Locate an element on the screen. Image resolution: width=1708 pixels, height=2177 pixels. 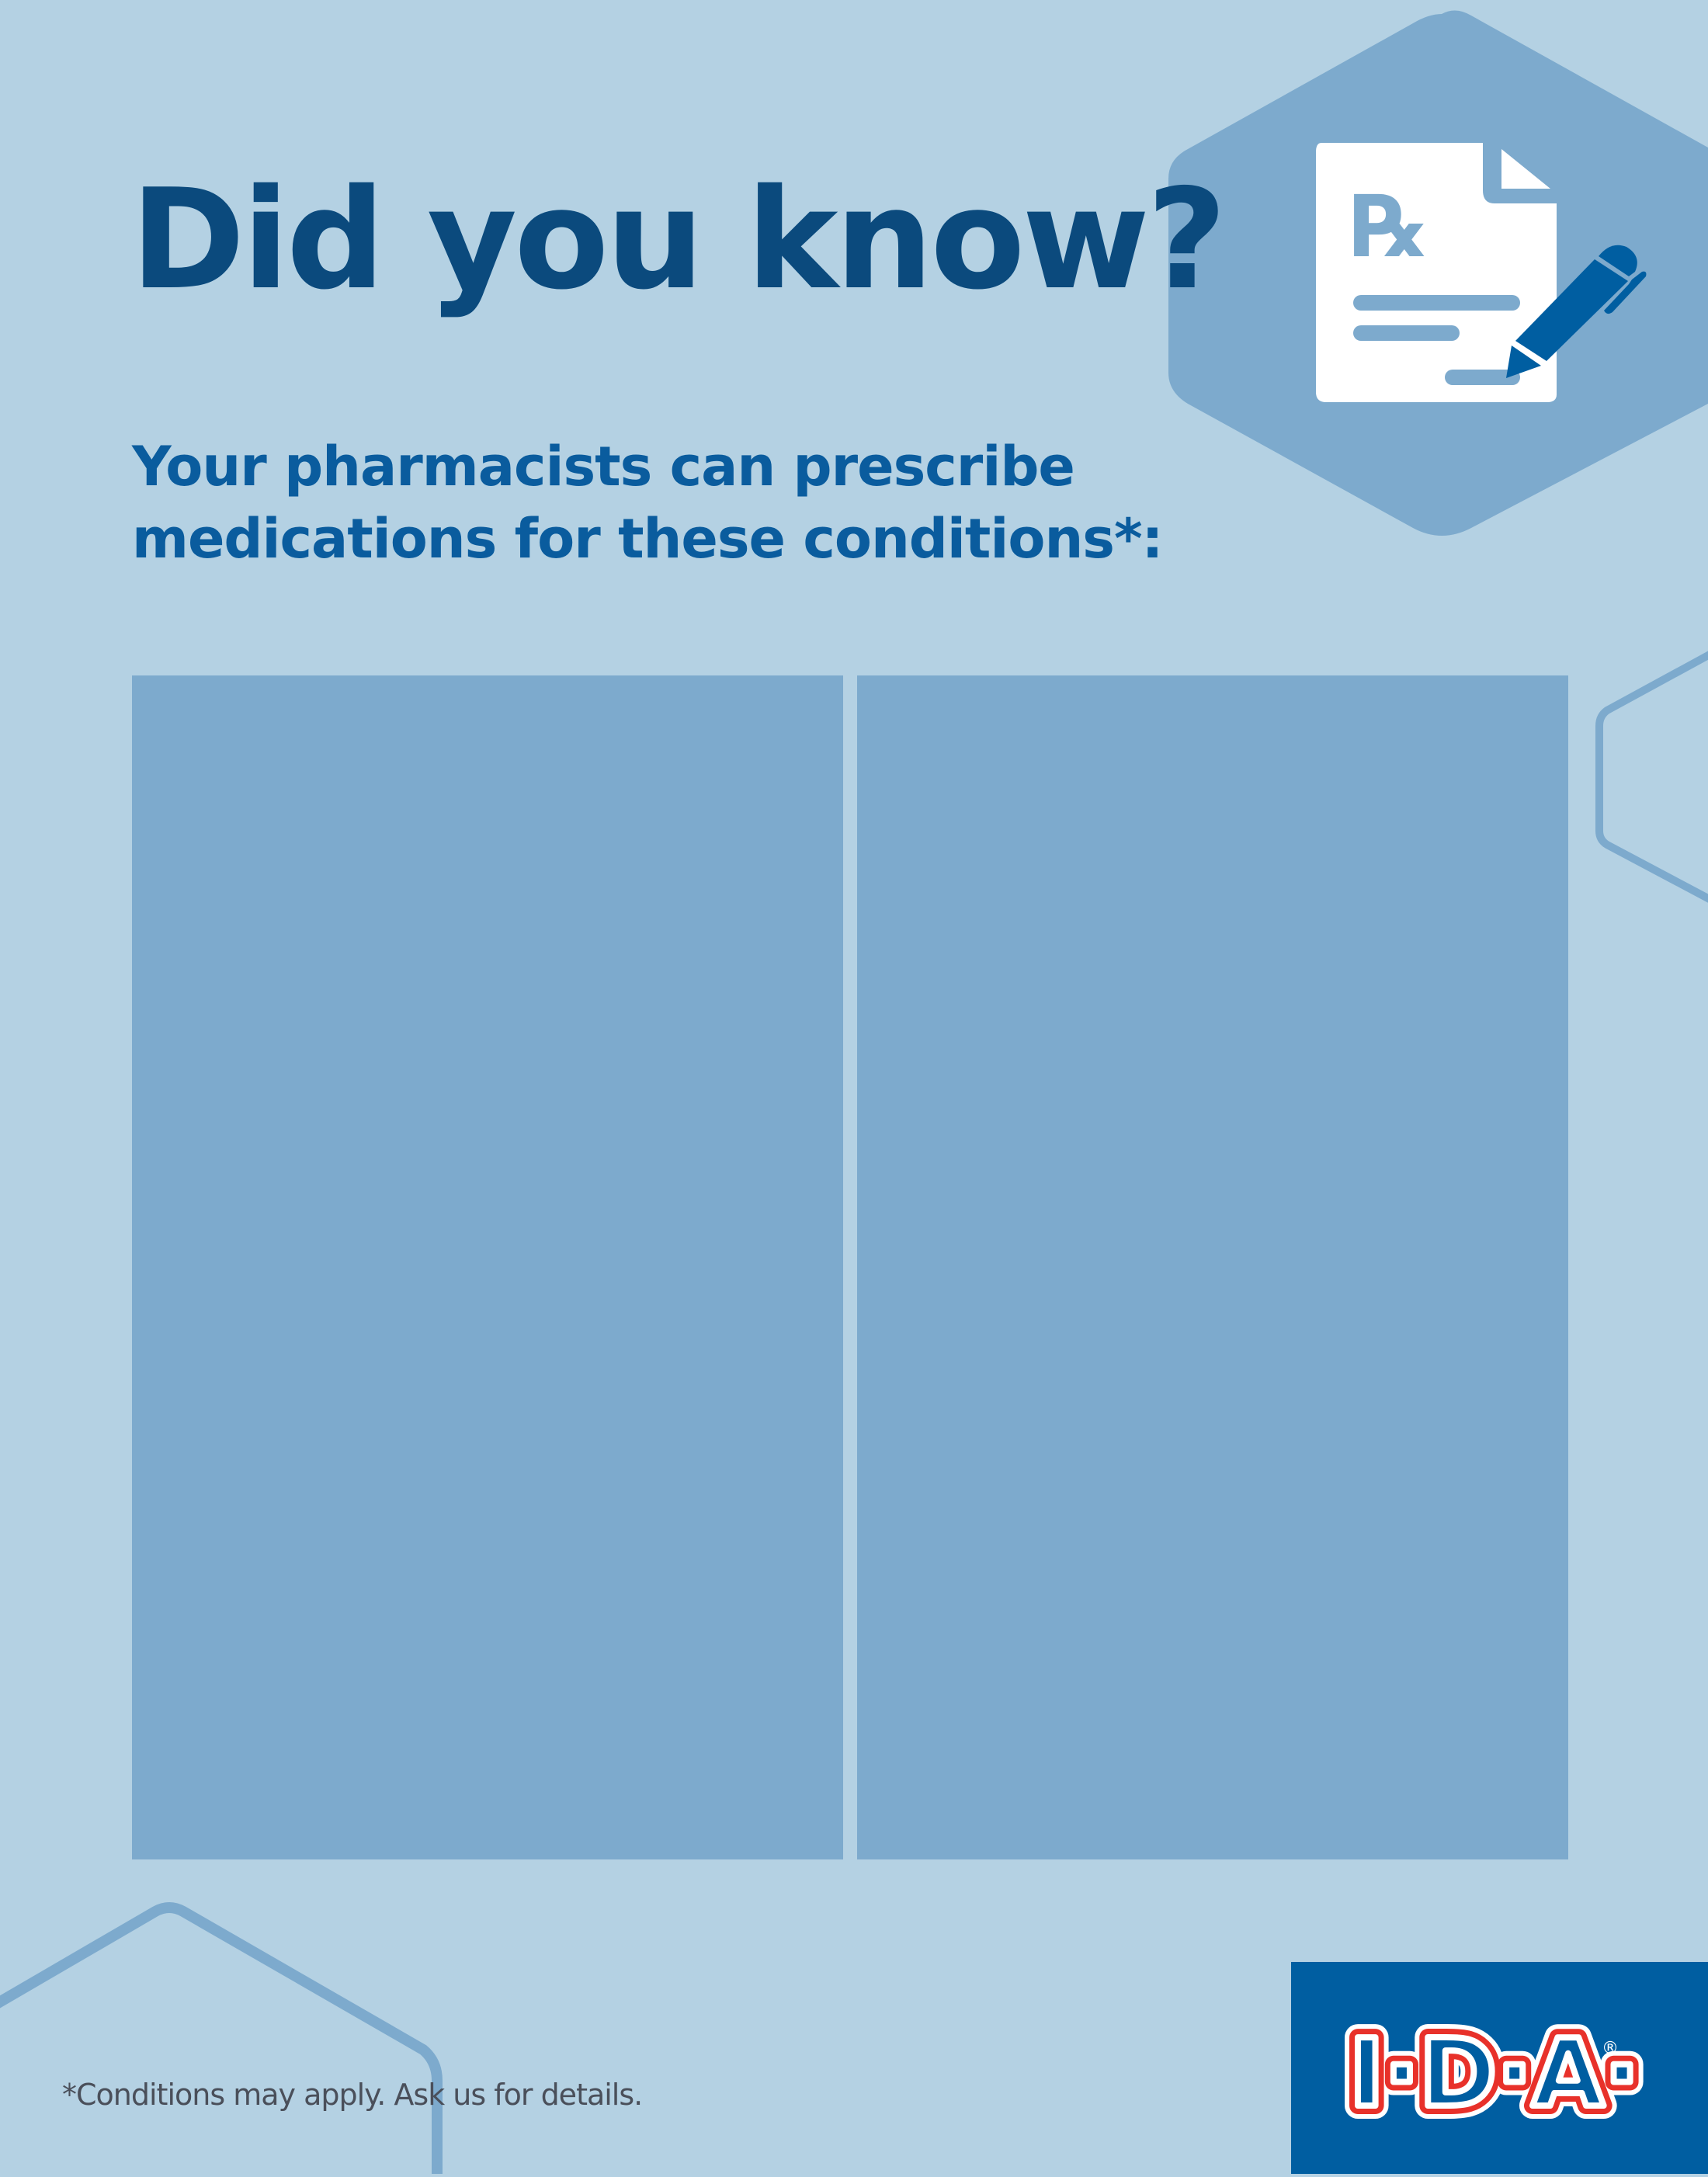
ida-logo-mark: I·D·A· I·D·A· I·D·A· ® is located at coordinates (1495, 2074).